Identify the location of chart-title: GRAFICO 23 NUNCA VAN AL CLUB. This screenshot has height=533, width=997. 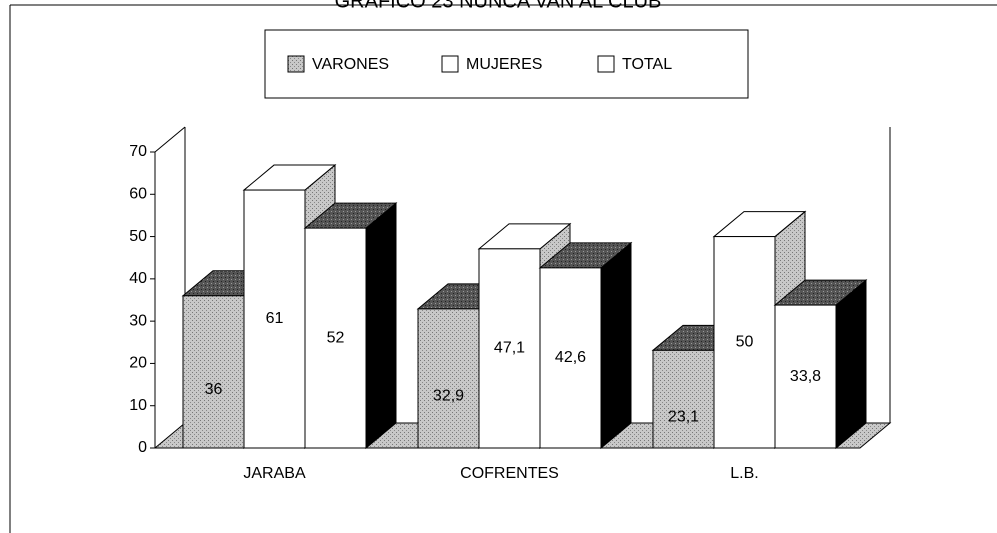
(498, 6).